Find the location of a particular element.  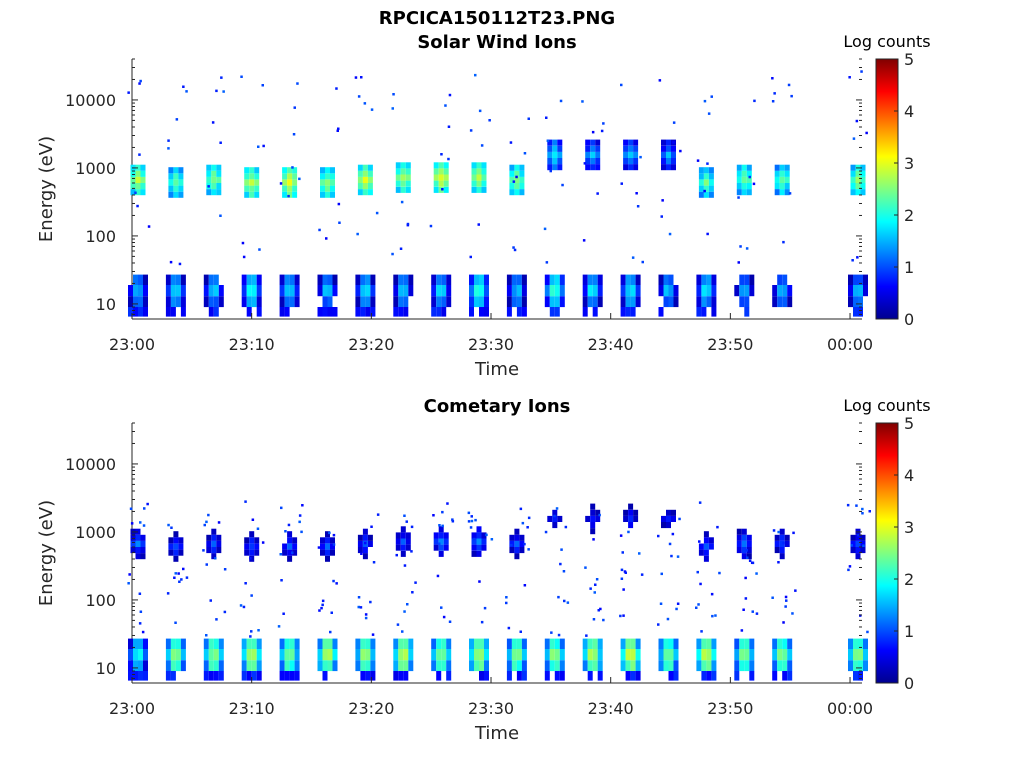

colorbar-tick-label: 3 is located at coordinates (909, 163).